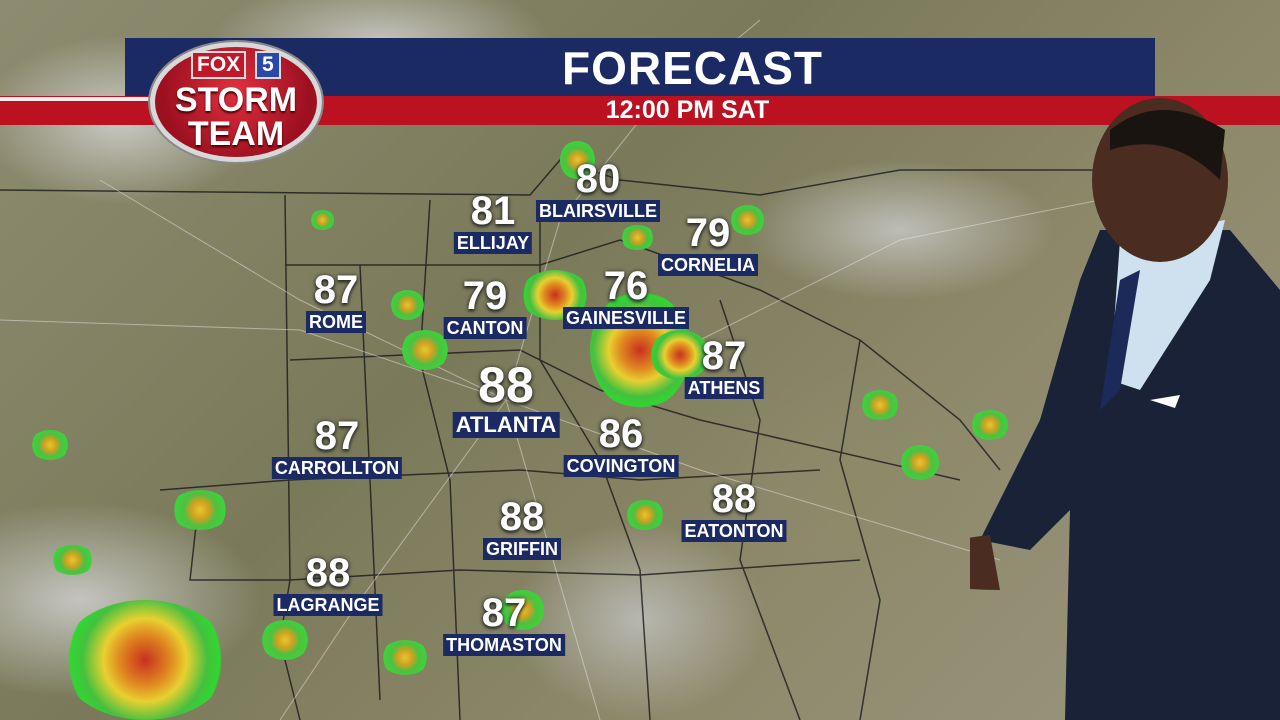  I want to click on city-label: GRIFFIN, so click(522, 549).